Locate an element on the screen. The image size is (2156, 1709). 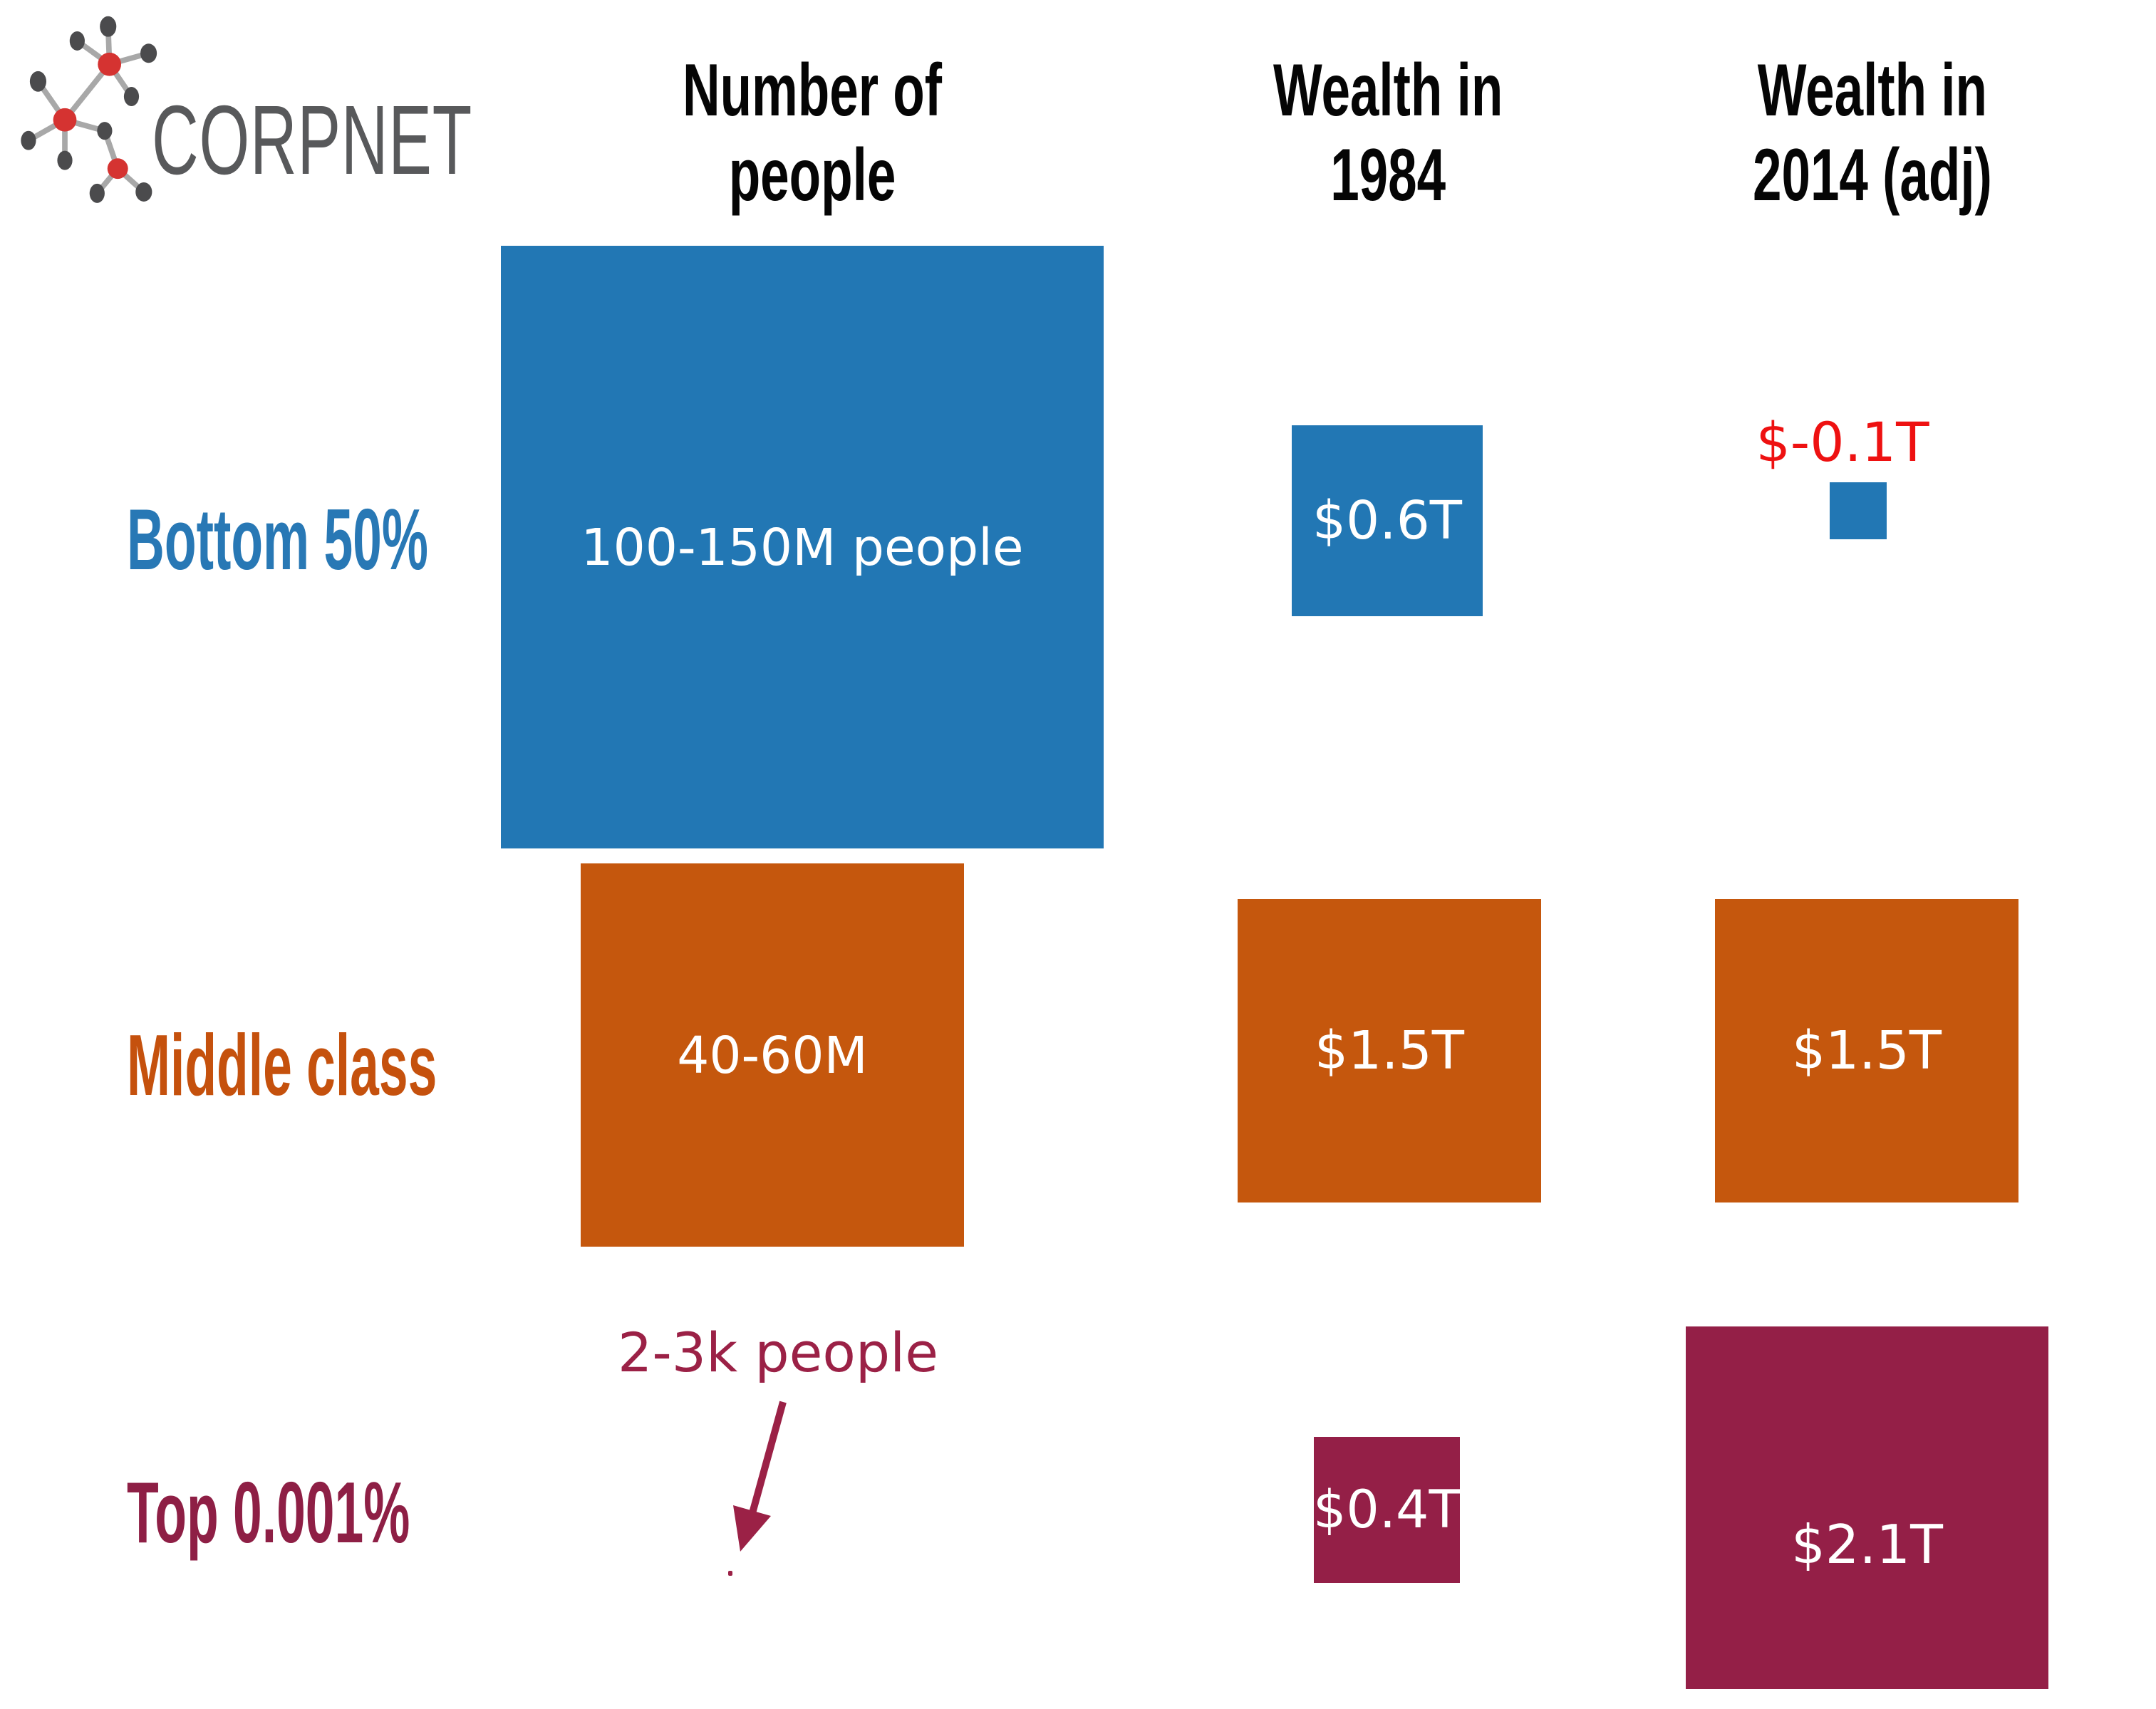
logo-text: CORPNET is located at coordinates (395, 140).